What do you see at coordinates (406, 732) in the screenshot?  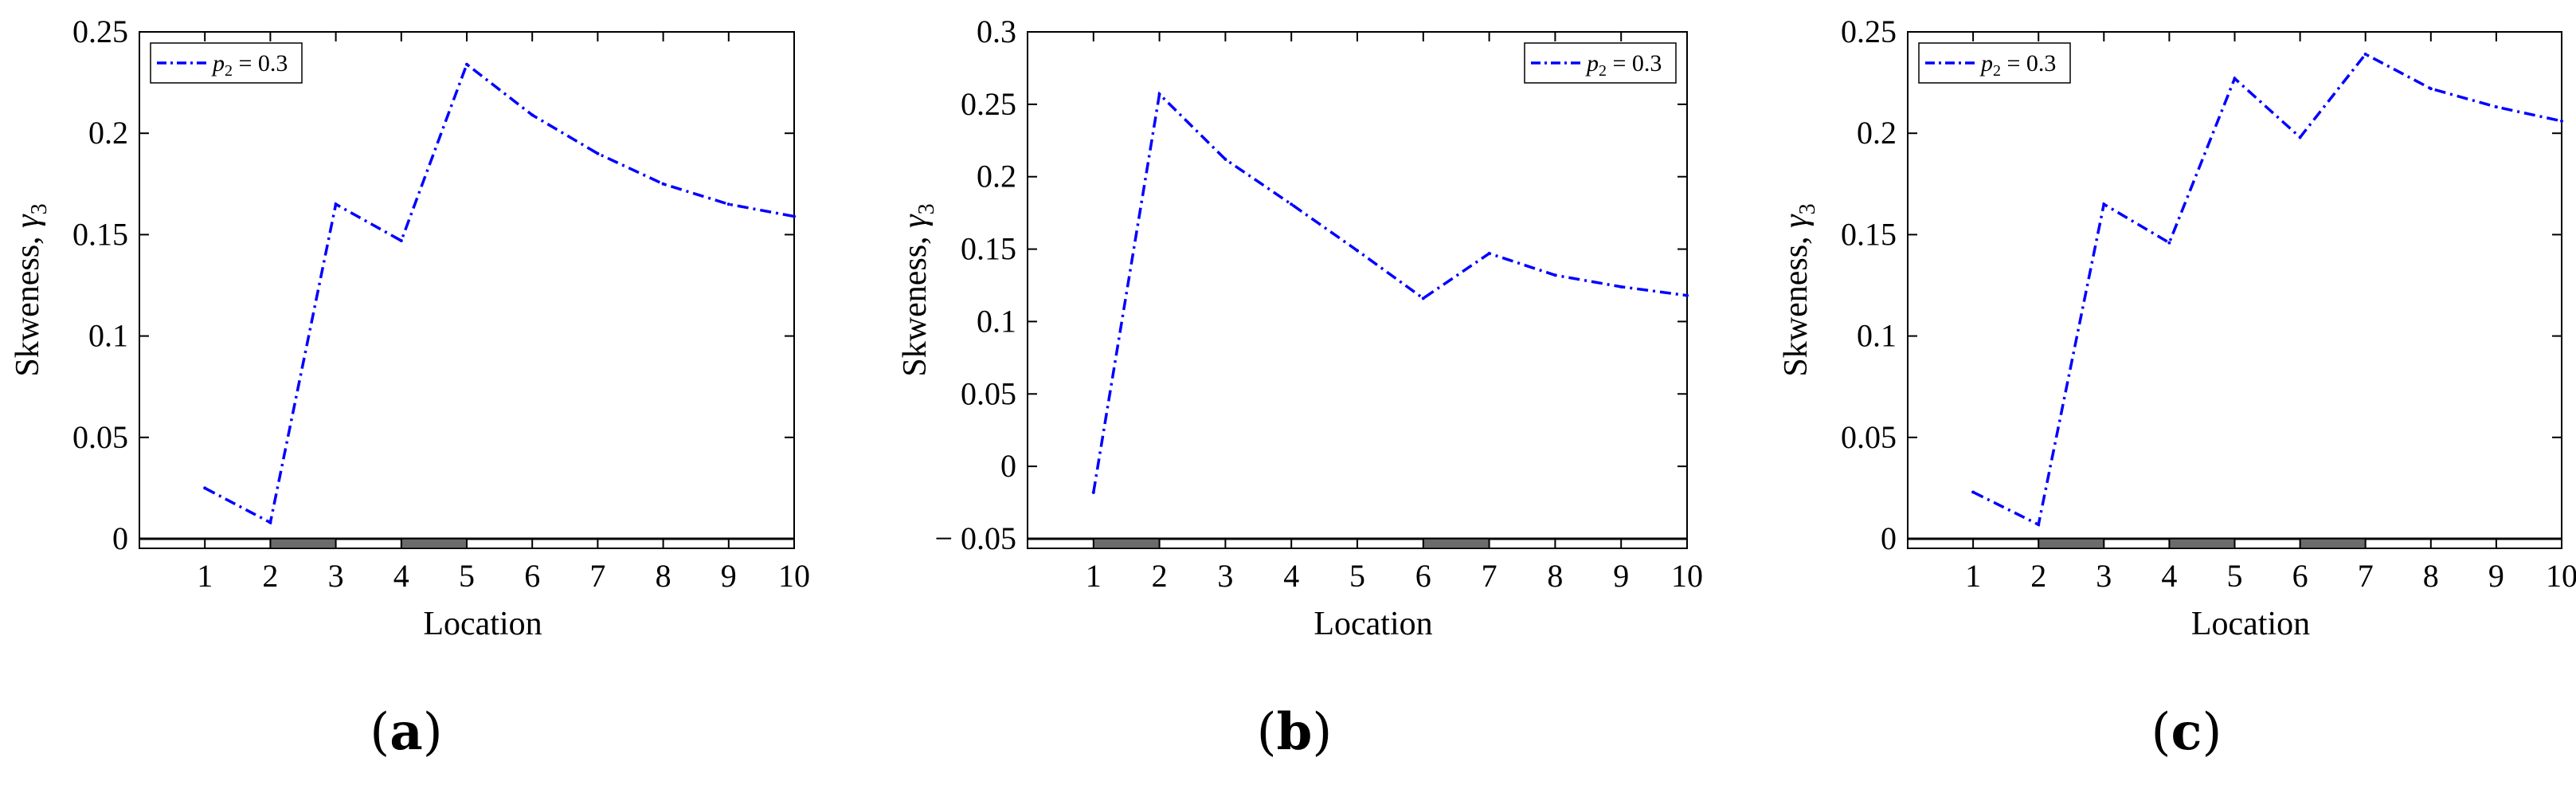 I see `panel-caption: (a)` at bounding box center [406, 732].